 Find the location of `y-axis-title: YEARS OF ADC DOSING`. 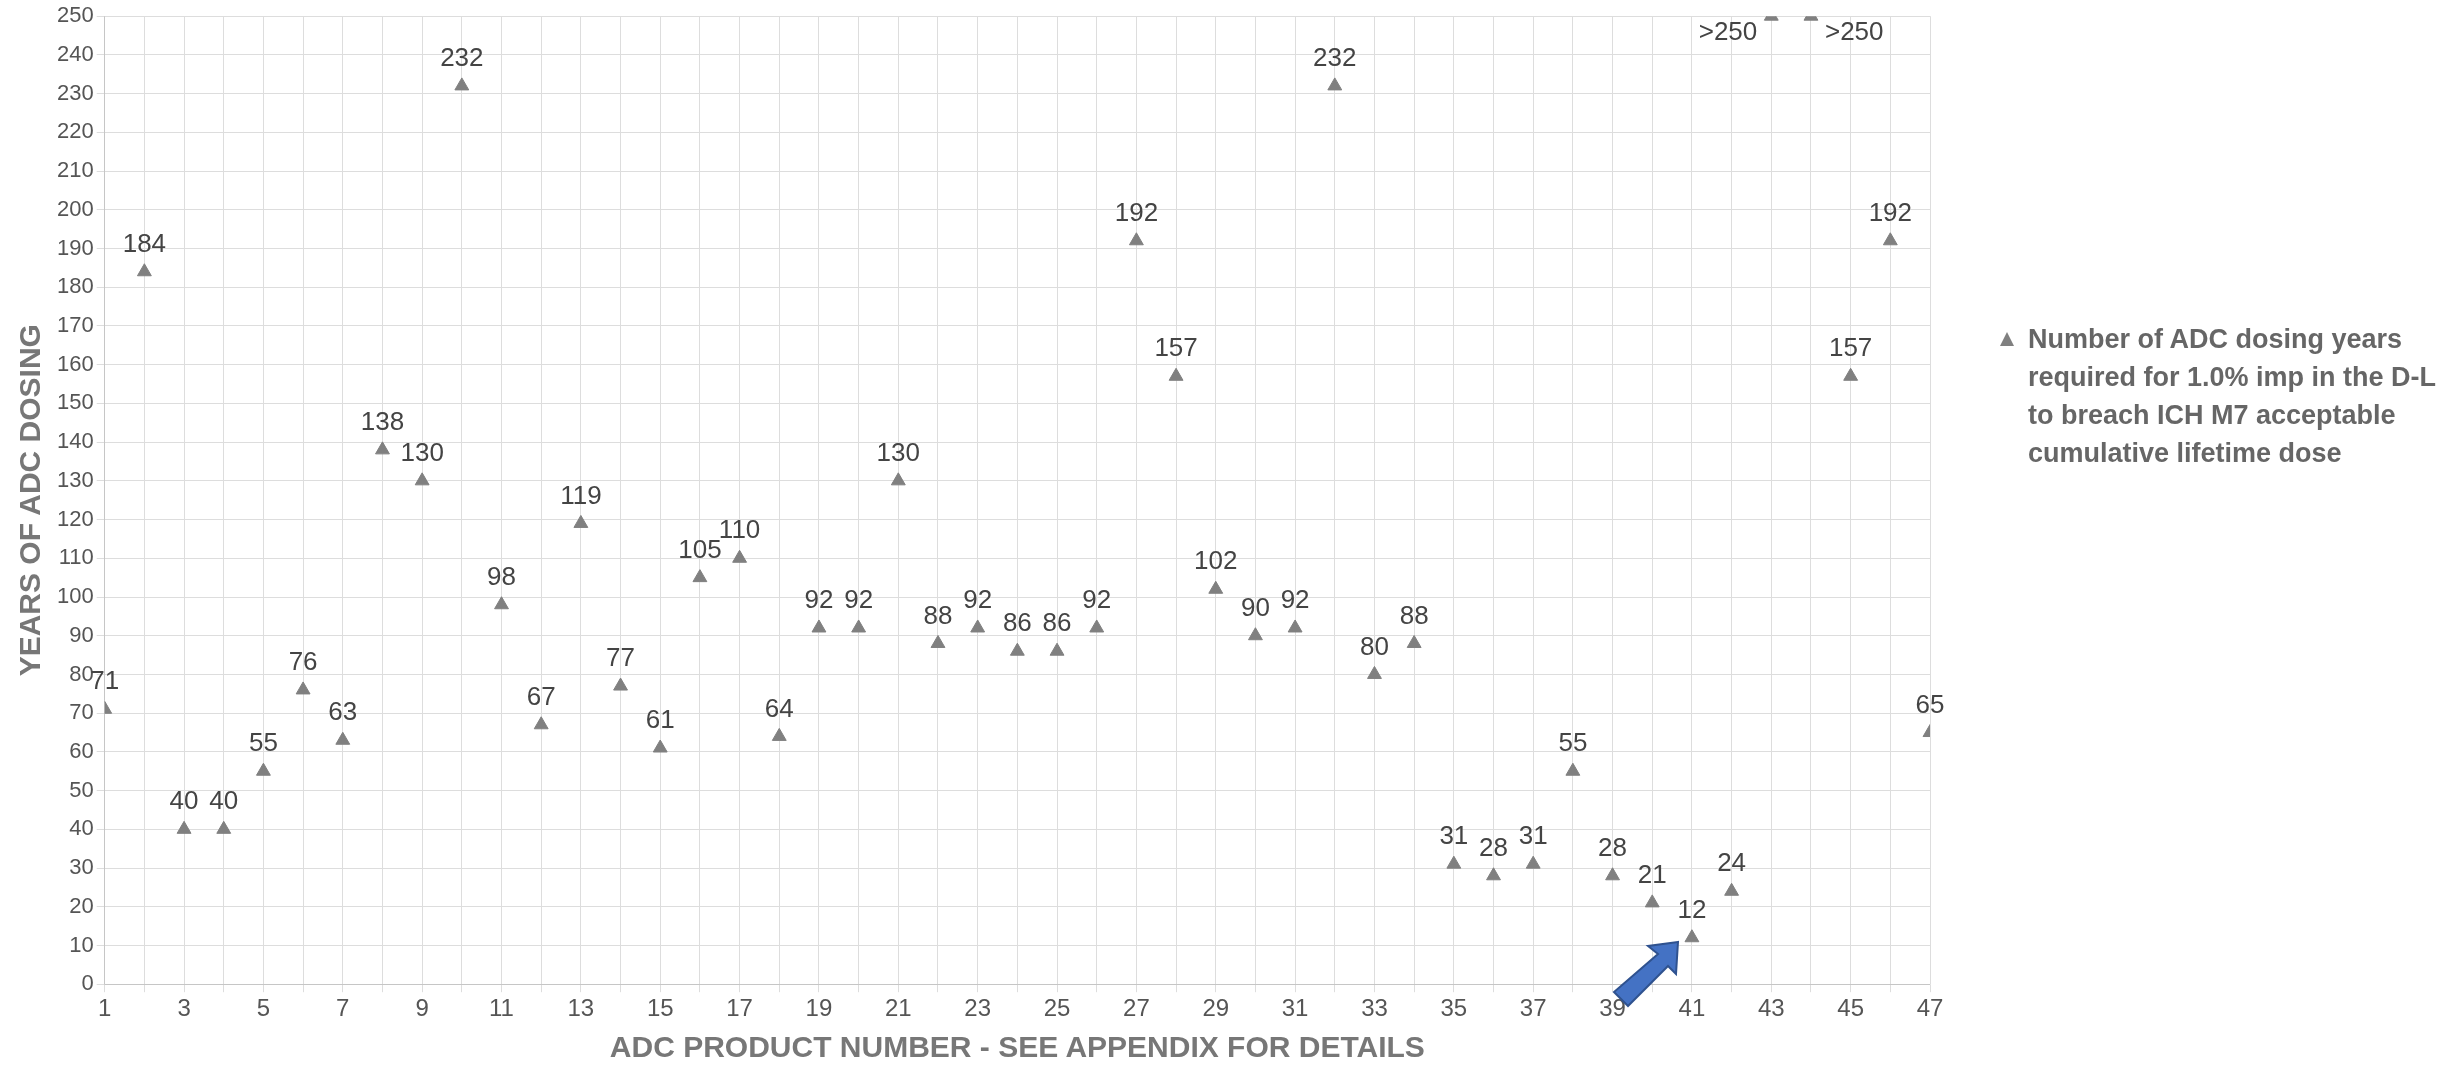

y-axis-title: YEARS OF ADC DOSING is located at coordinates (30, 500).